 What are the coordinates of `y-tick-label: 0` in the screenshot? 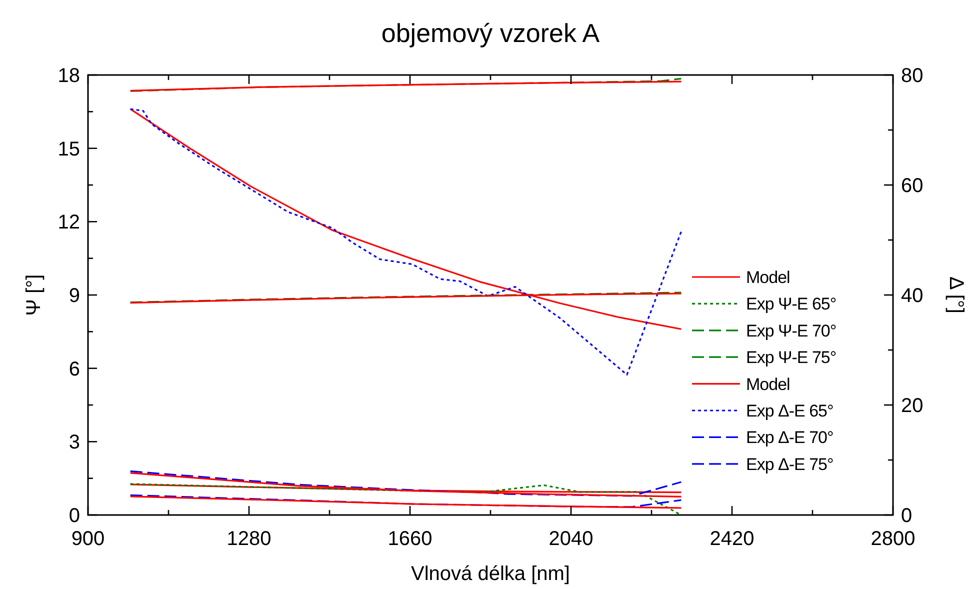 It's located at (74, 516).